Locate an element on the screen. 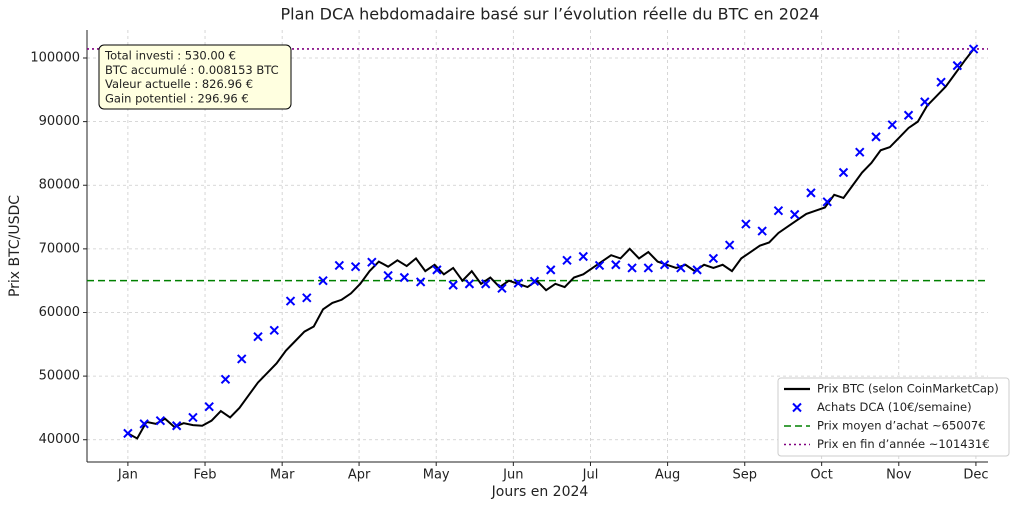 Image resolution: width=1024 pixels, height=508 pixels. y-tick-label: 40000 is located at coordinates (59, 439).